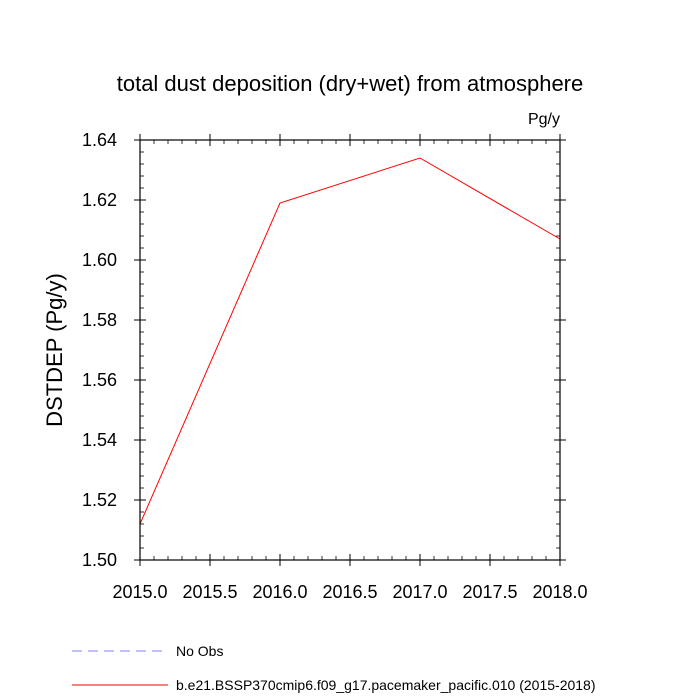  What do you see at coordinates (199, 651) in the screenshot?
I see `legend-label: No Obs` at bounding box center [199, 651].